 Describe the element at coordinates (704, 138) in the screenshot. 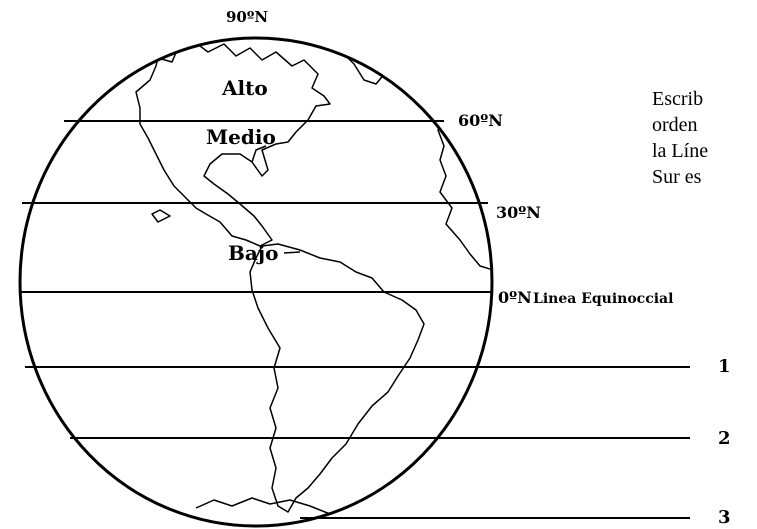

I see `instruction-text: Escrib orden la Líne Sur es` at that location.